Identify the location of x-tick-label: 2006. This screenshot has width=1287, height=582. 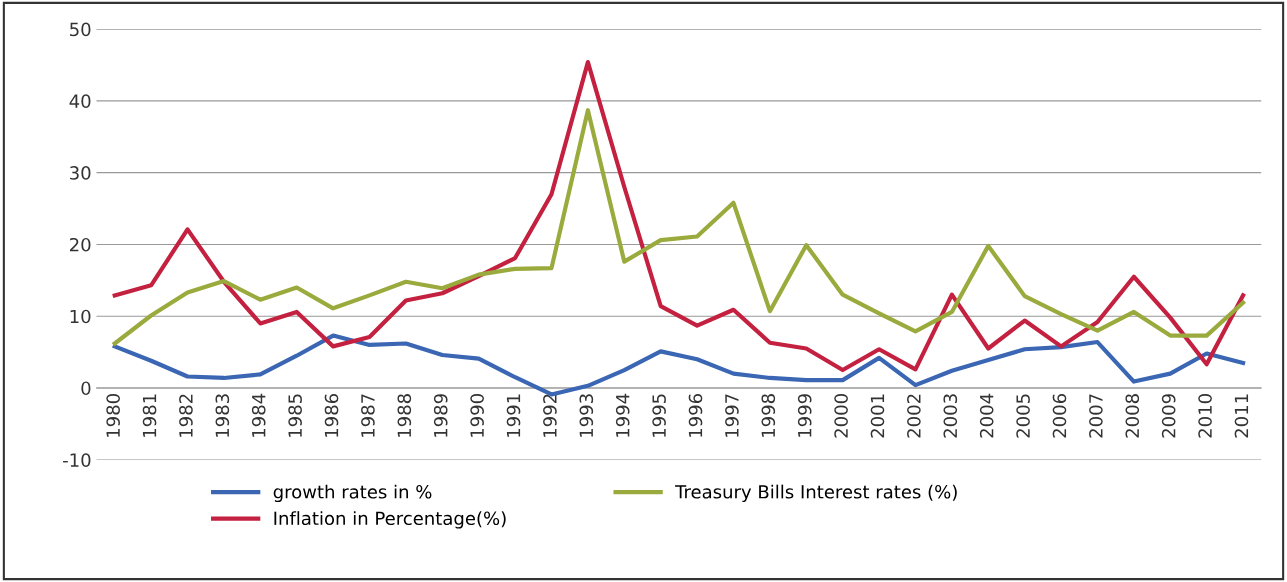
(1059, 416).